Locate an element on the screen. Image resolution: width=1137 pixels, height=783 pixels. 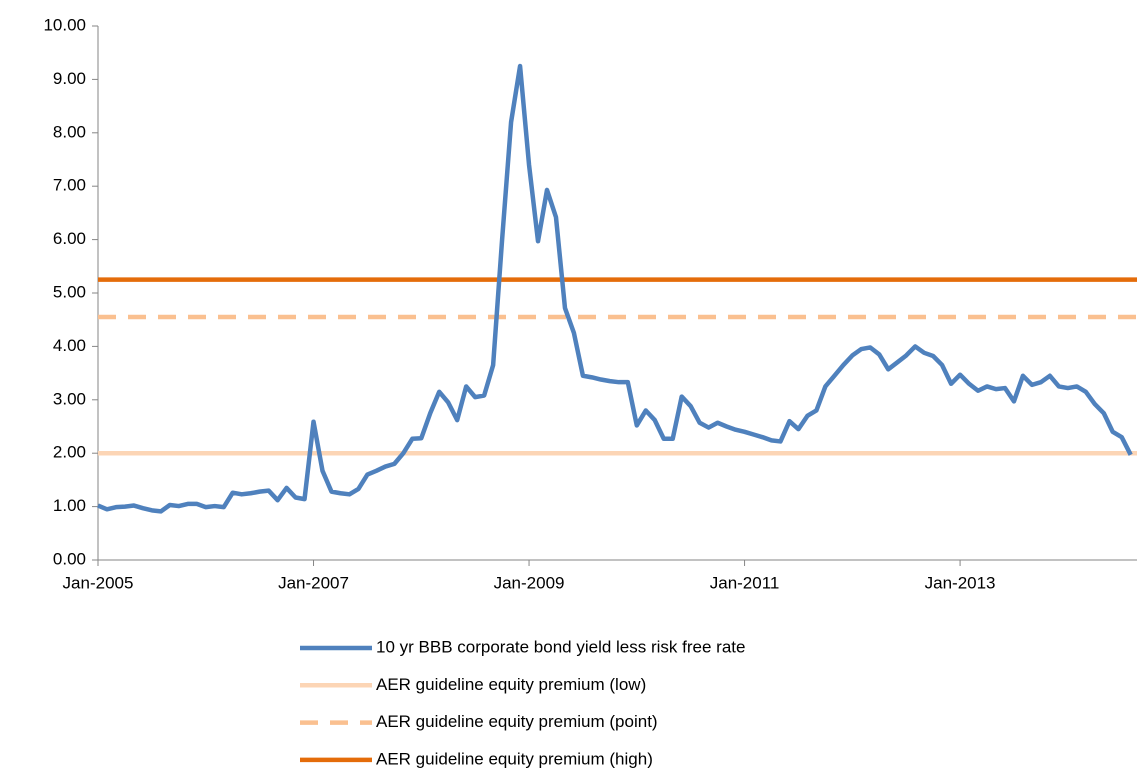
y-tick-label: 4.00 is located at coordinates (69, 345).